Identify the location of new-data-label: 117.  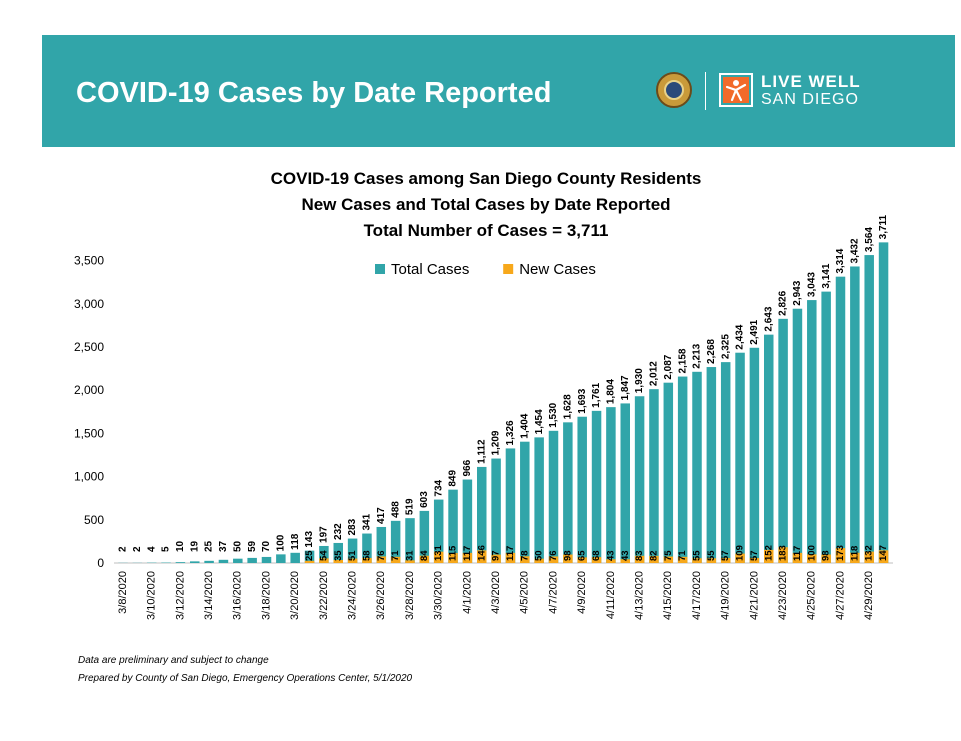
(797, 553).